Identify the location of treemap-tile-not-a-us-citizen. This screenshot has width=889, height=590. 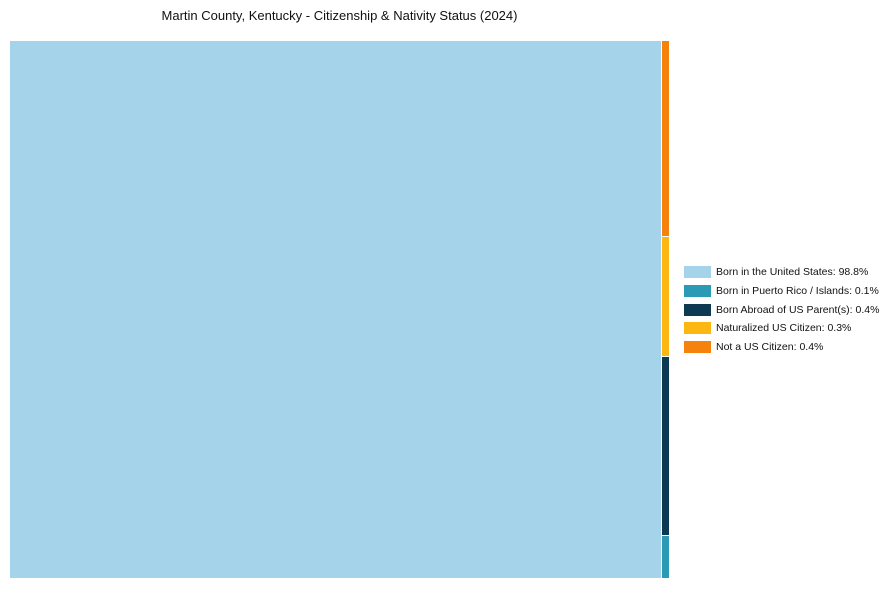
(665, 138).